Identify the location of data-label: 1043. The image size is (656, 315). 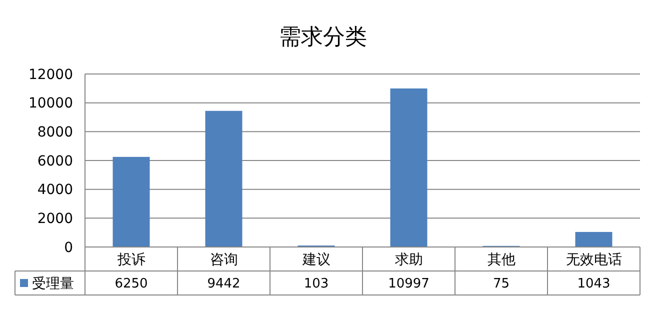
(593, 284).